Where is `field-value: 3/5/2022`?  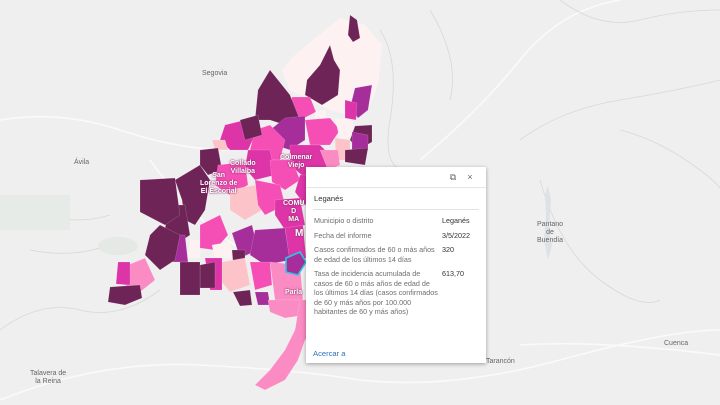 field-value: 3/5/2022 is located at coordinates (456, 235).